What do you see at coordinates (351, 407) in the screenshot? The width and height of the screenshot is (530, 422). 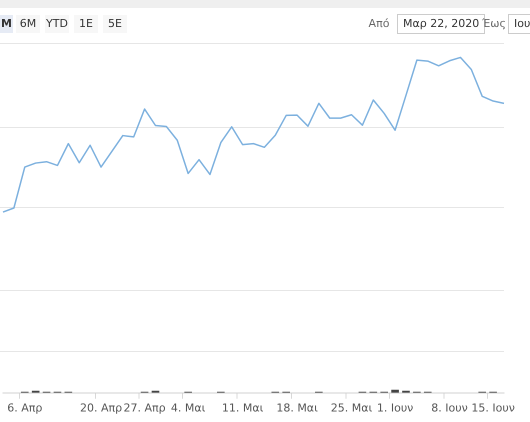 I see `x-tick-label: 25. Μαι` at bounding box center [351, 407].